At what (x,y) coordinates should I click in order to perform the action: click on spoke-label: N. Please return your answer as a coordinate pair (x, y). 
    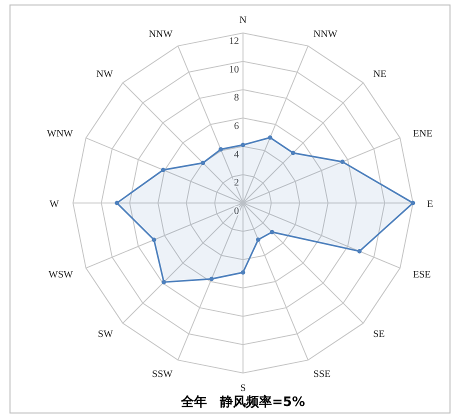
    Looking at the image, I should click on (243, 20).